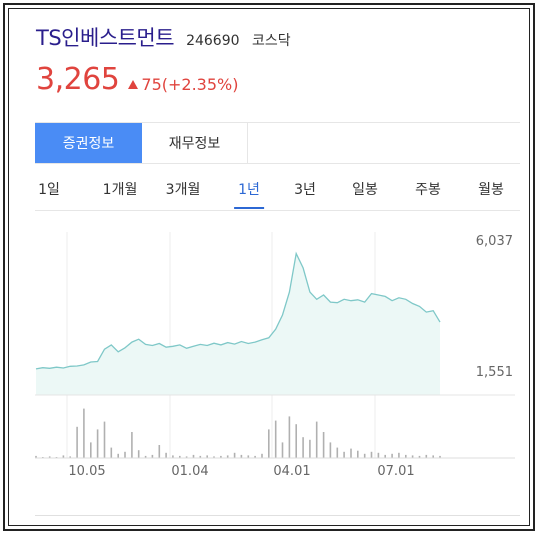 This screenshot has width=540, height=536. I want to click on tab-financial-info: 재무정보, so click(195, 143).